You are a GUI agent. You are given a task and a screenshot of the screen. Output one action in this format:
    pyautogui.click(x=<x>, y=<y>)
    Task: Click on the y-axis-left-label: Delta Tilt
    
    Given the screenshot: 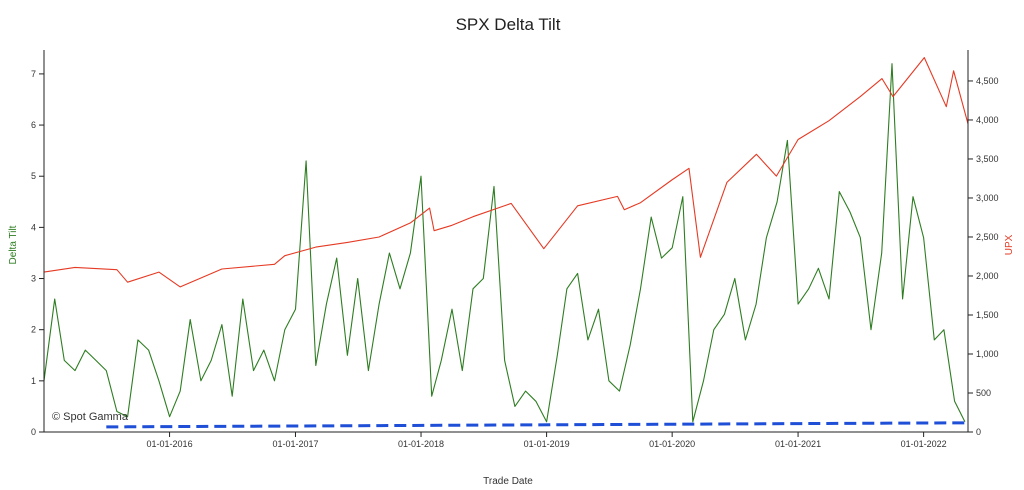 What is the action you would take?
    pyautogui.click(x=13, y=244)
    